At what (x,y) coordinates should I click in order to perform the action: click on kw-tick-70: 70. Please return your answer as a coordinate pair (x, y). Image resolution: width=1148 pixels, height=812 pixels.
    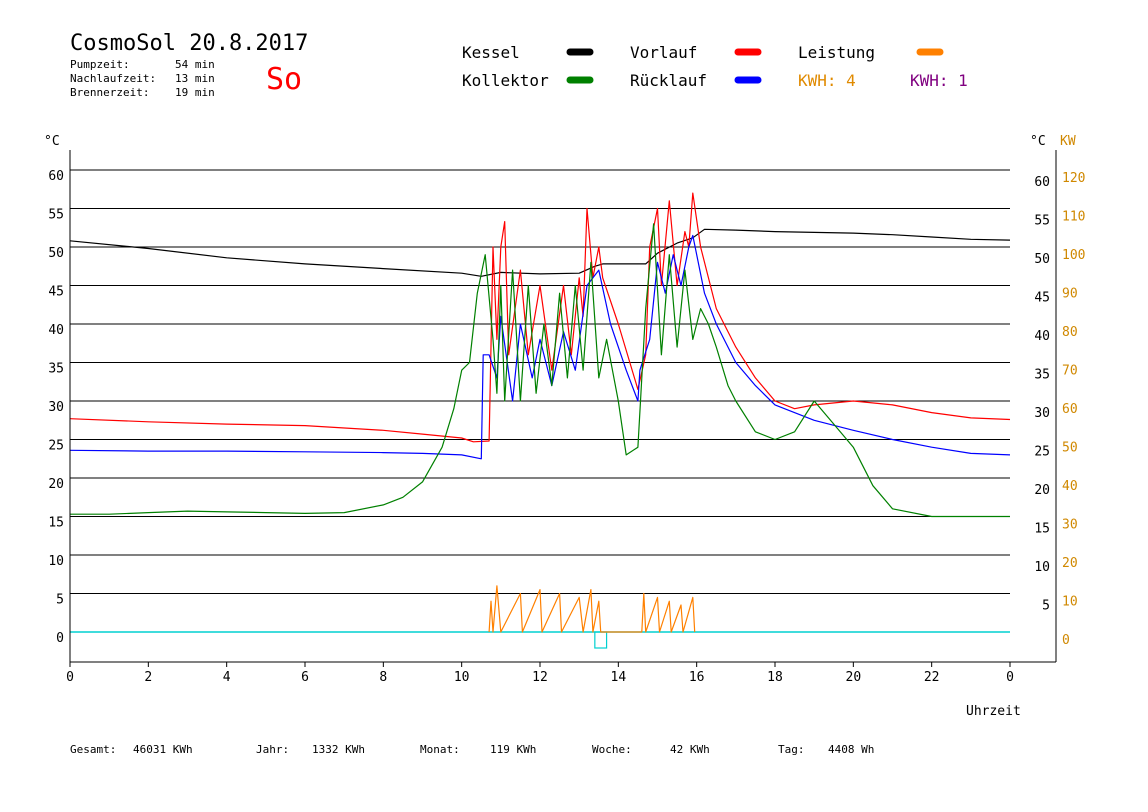
    Looking at the image, I should click on (1070, 371).